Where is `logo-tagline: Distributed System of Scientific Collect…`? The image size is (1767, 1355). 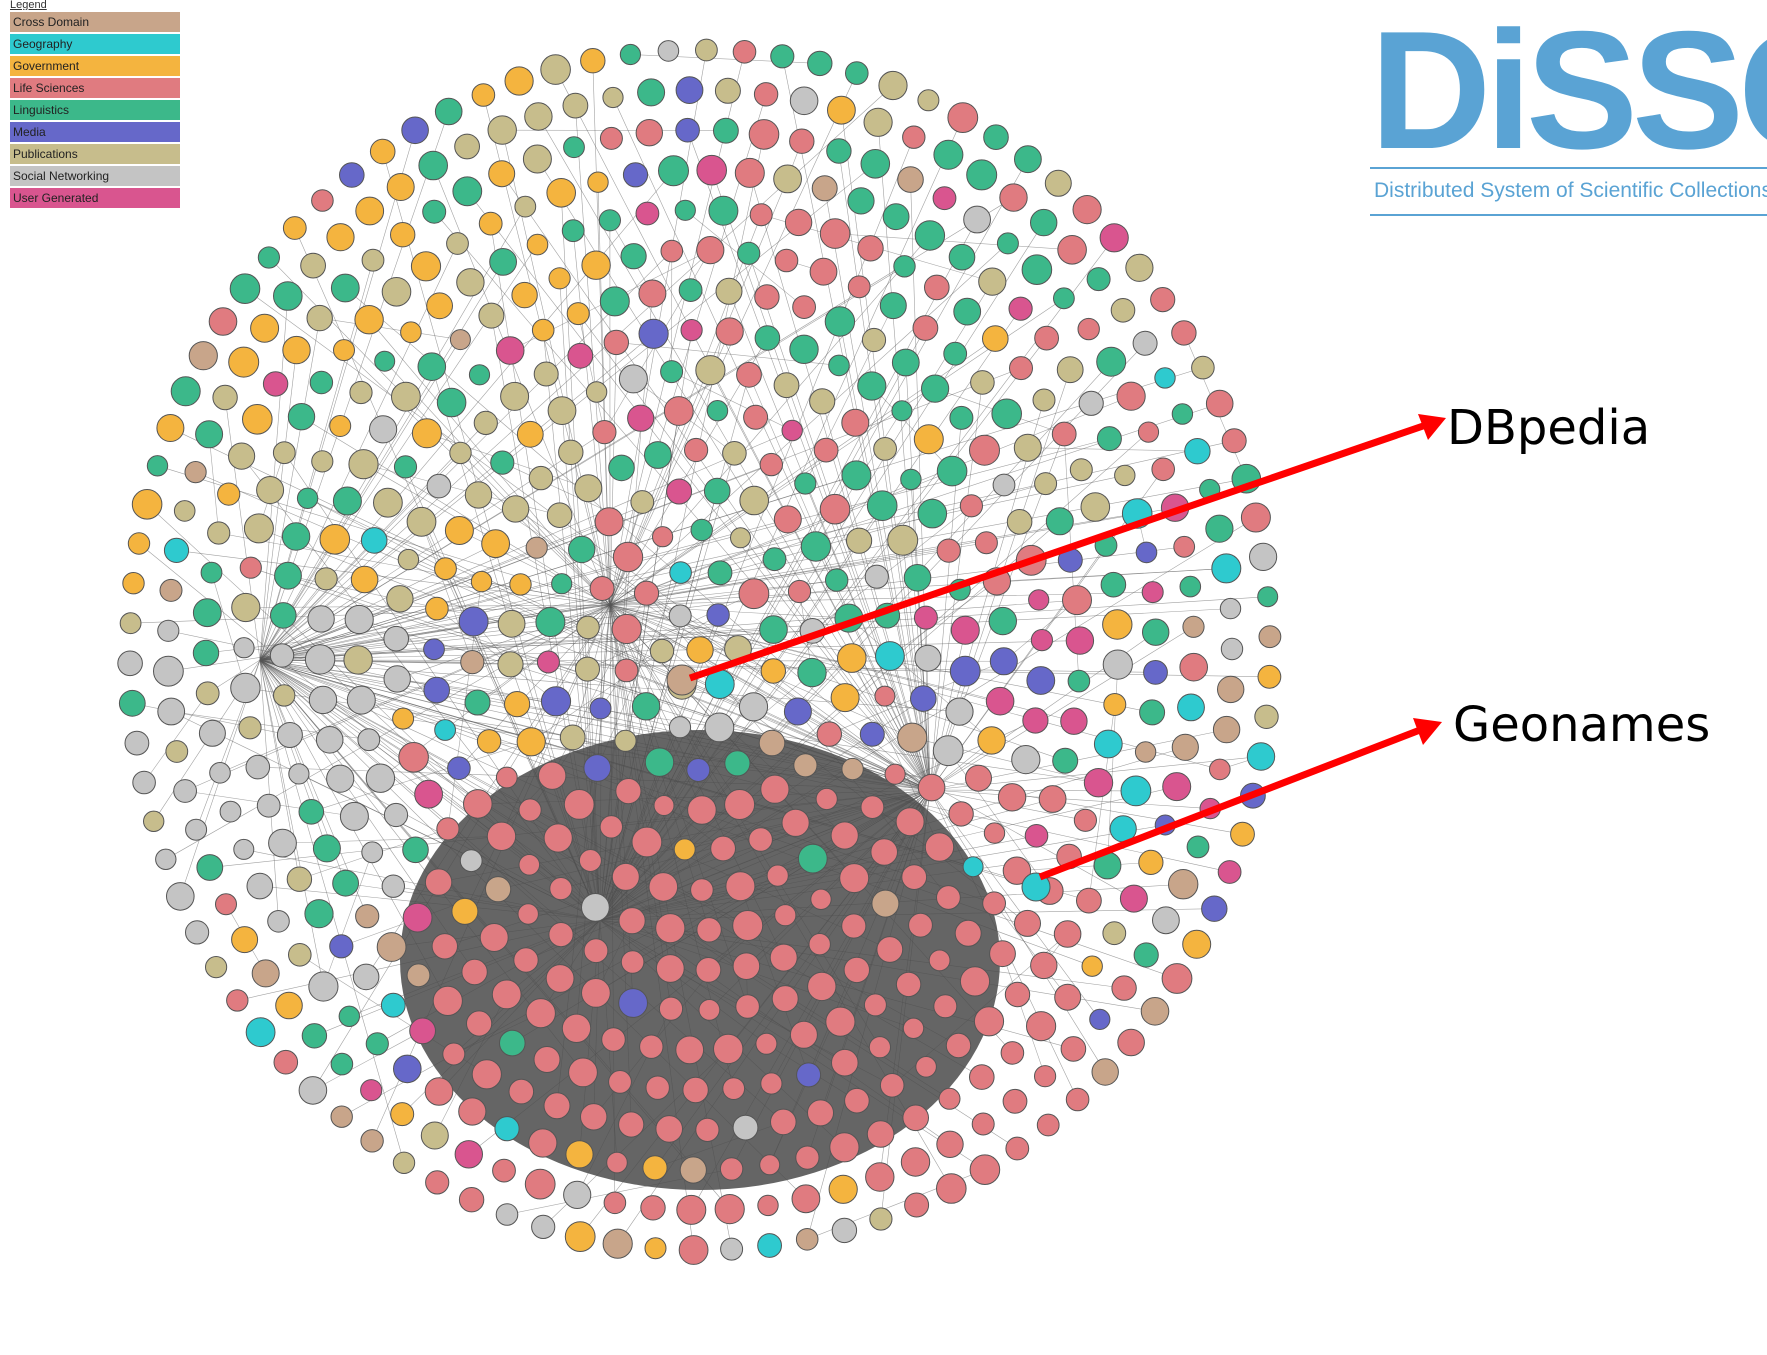 logo-tagline: Distributed System of Scientific Collect… is located at coordinates (1570, 190).